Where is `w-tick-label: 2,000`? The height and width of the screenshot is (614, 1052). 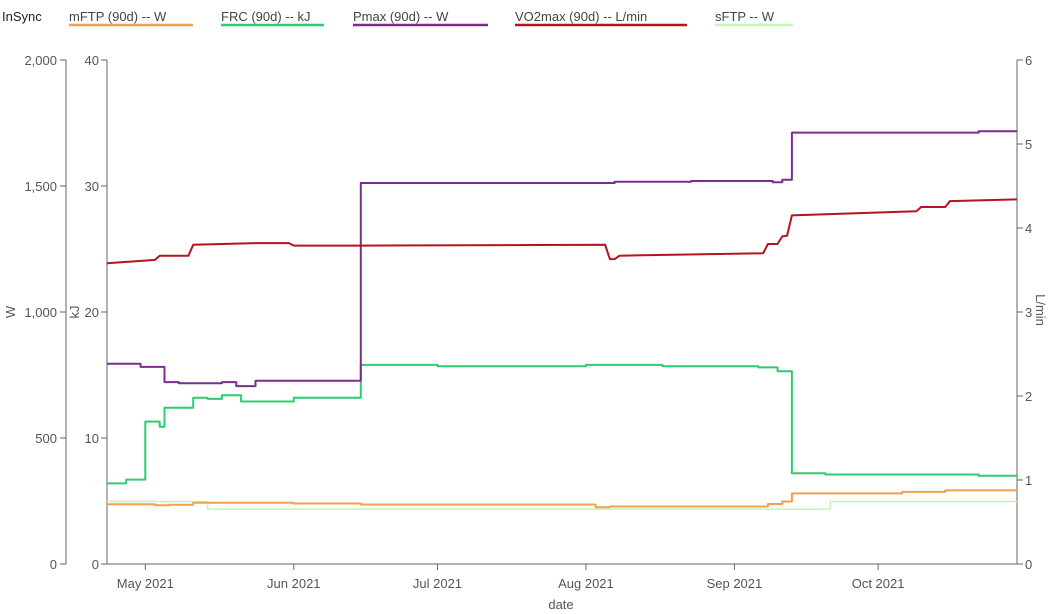 w-tick-label: 2,000 is located at coordinates (40, 60).